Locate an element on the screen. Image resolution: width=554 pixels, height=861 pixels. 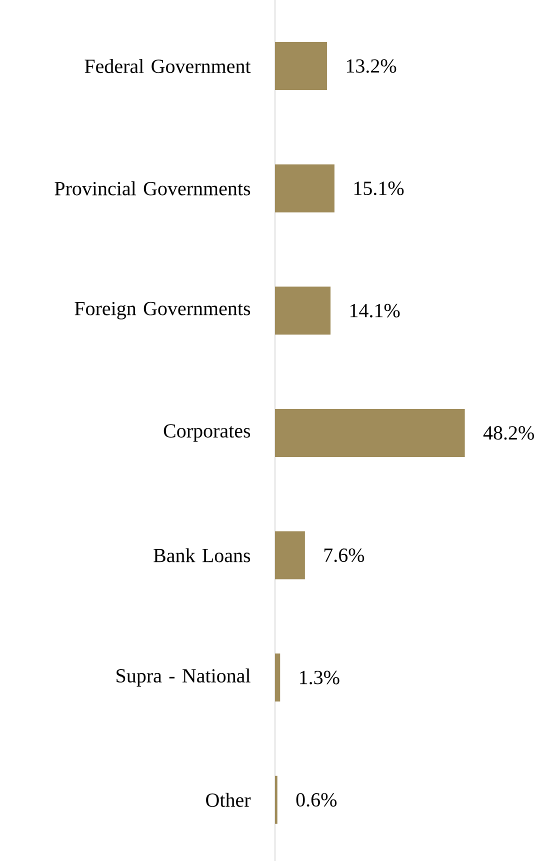
y-tick-label: Bank Loans is located at coordinates (202, 555).